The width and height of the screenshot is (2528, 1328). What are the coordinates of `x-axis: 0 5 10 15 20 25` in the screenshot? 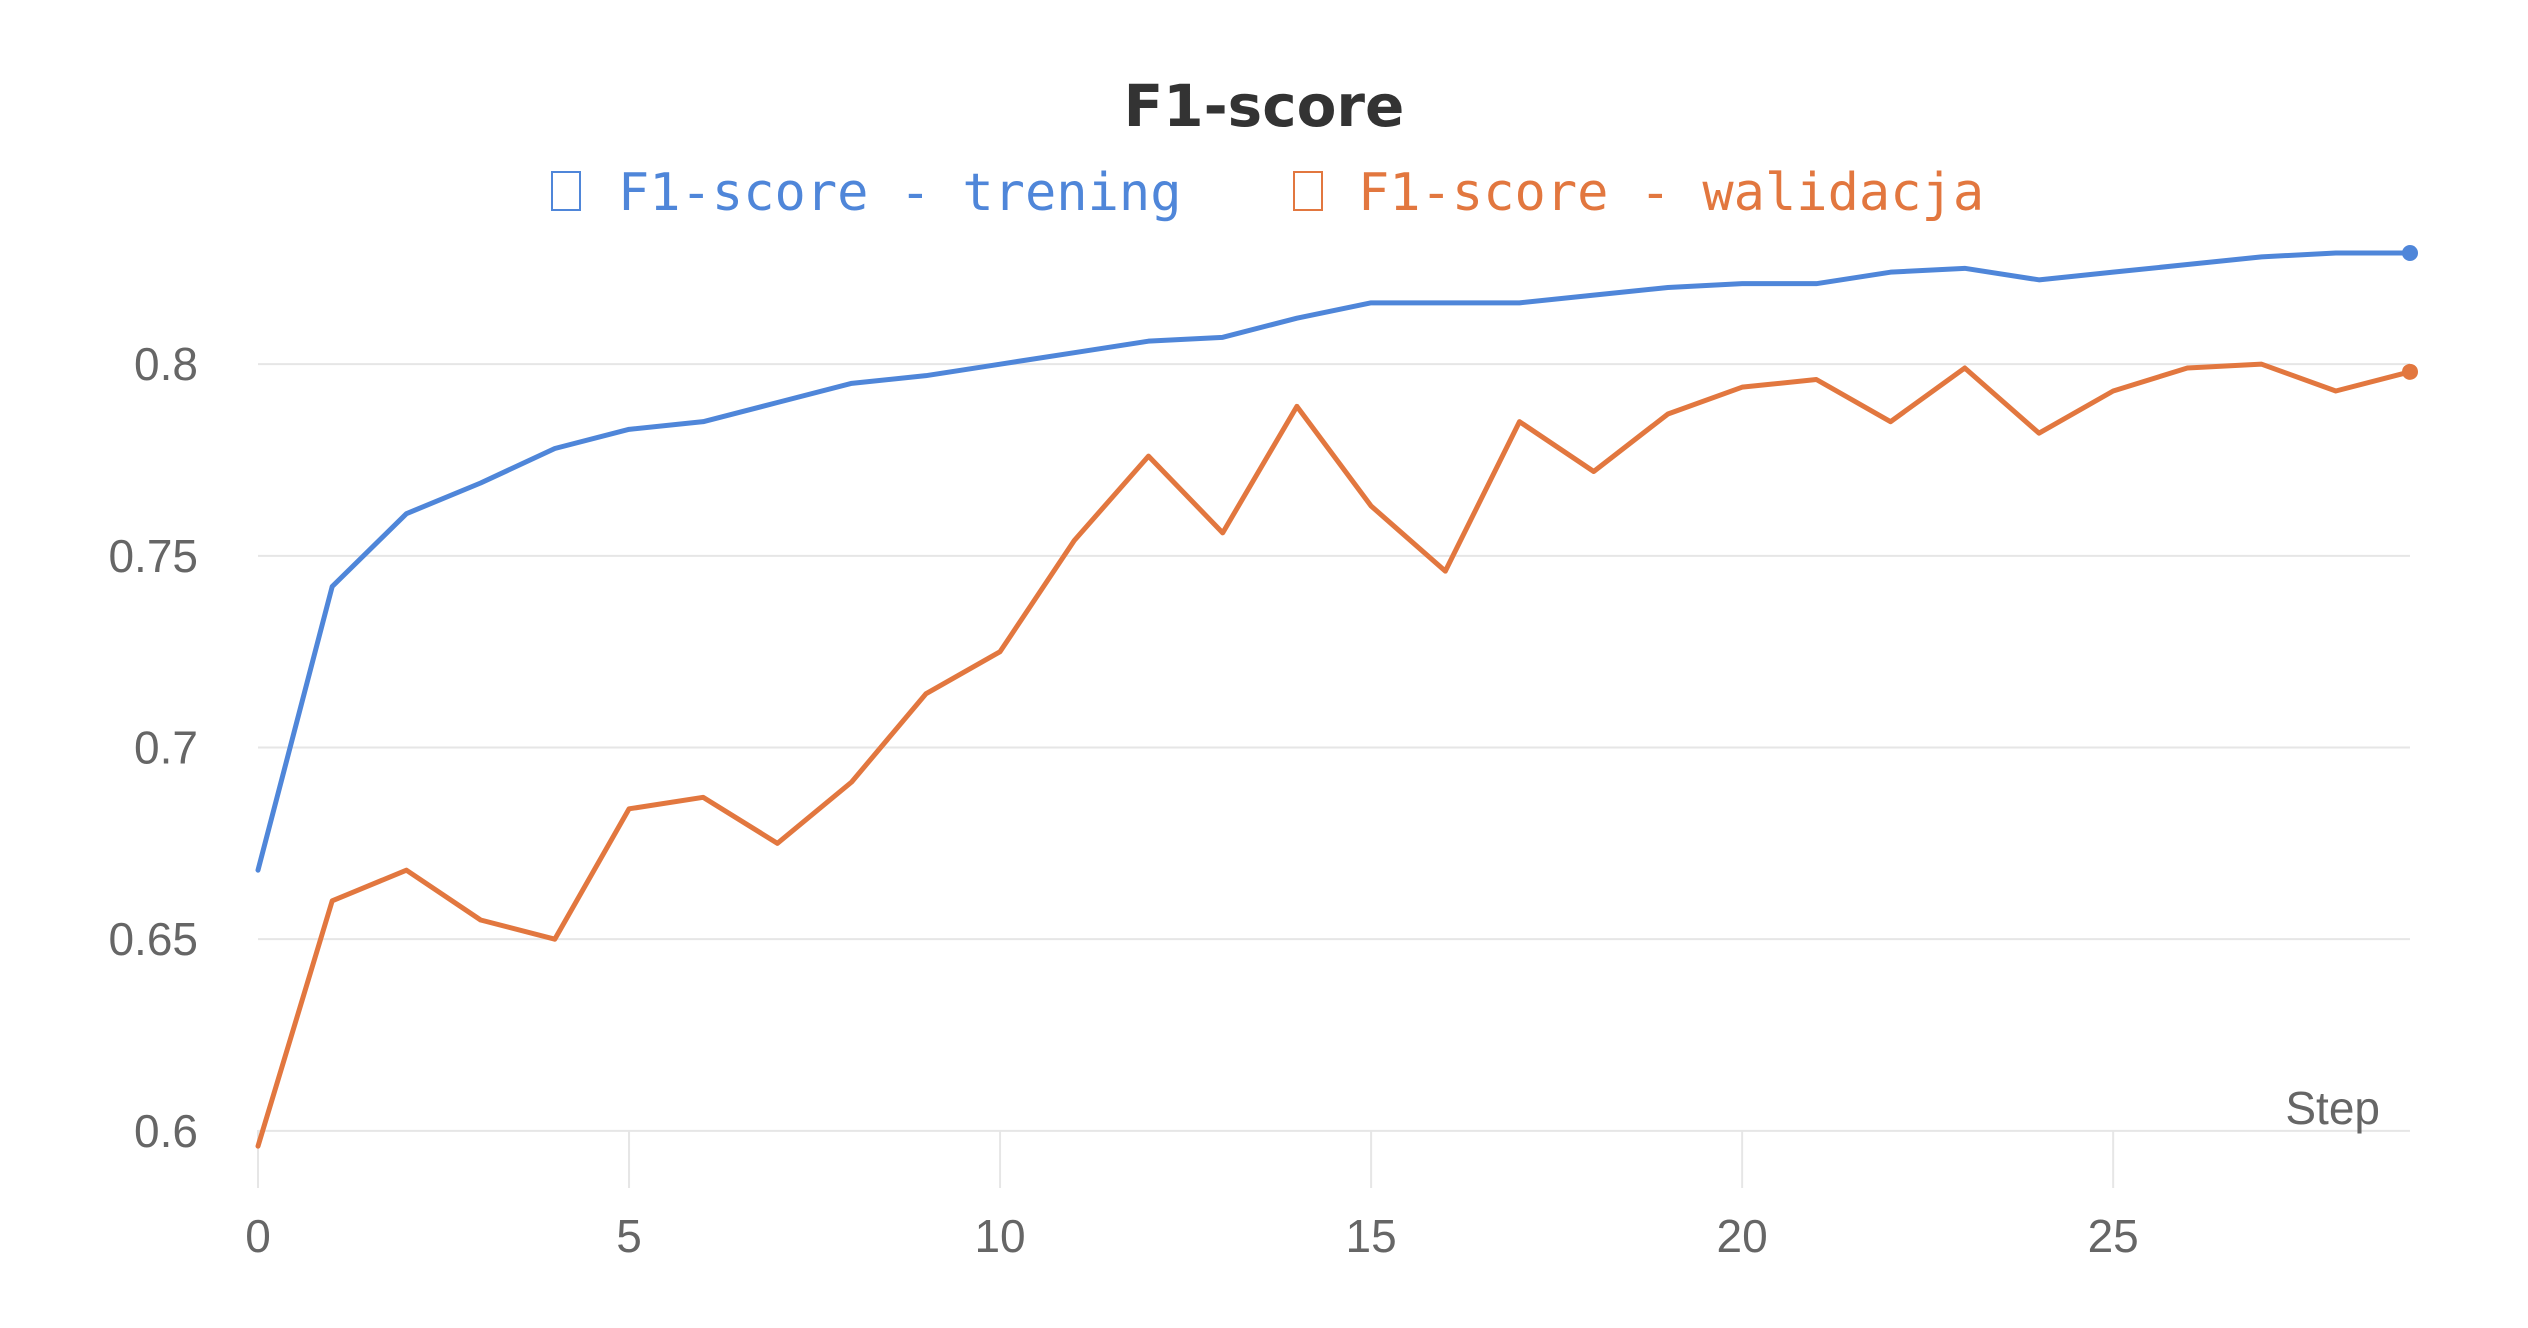 It's located at (1192, 1196).